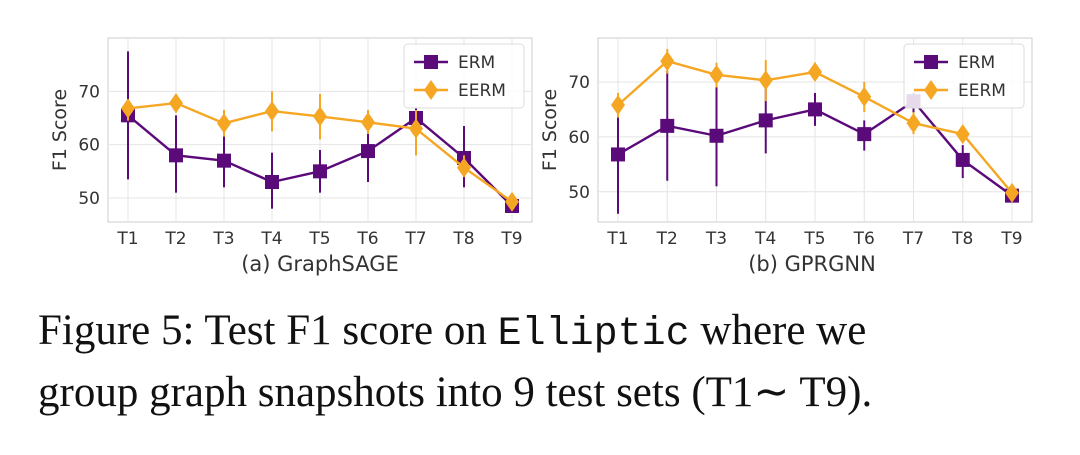  What do you see at coordinates (268, 330) in the screenshot?
I see `caption-text-start: Figure 5: Test F1 score on` at bounding box center [268, 330].